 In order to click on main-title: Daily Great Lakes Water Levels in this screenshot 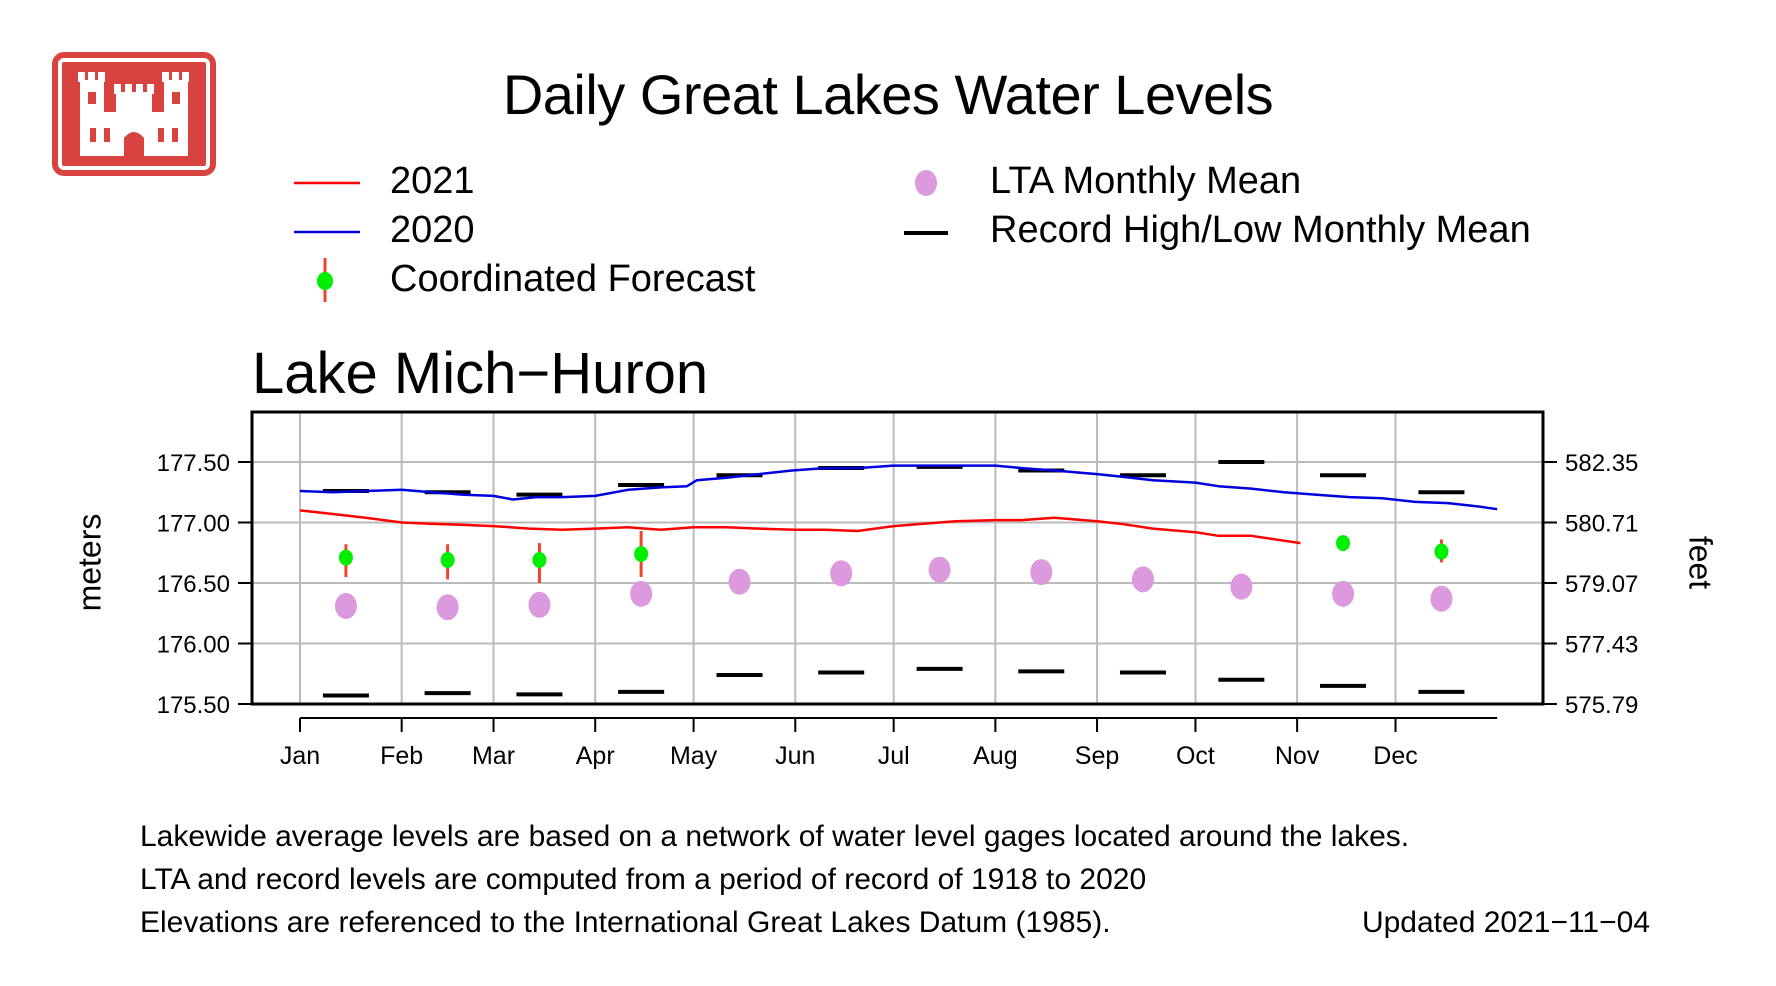, I will do `click(888, 94)`.